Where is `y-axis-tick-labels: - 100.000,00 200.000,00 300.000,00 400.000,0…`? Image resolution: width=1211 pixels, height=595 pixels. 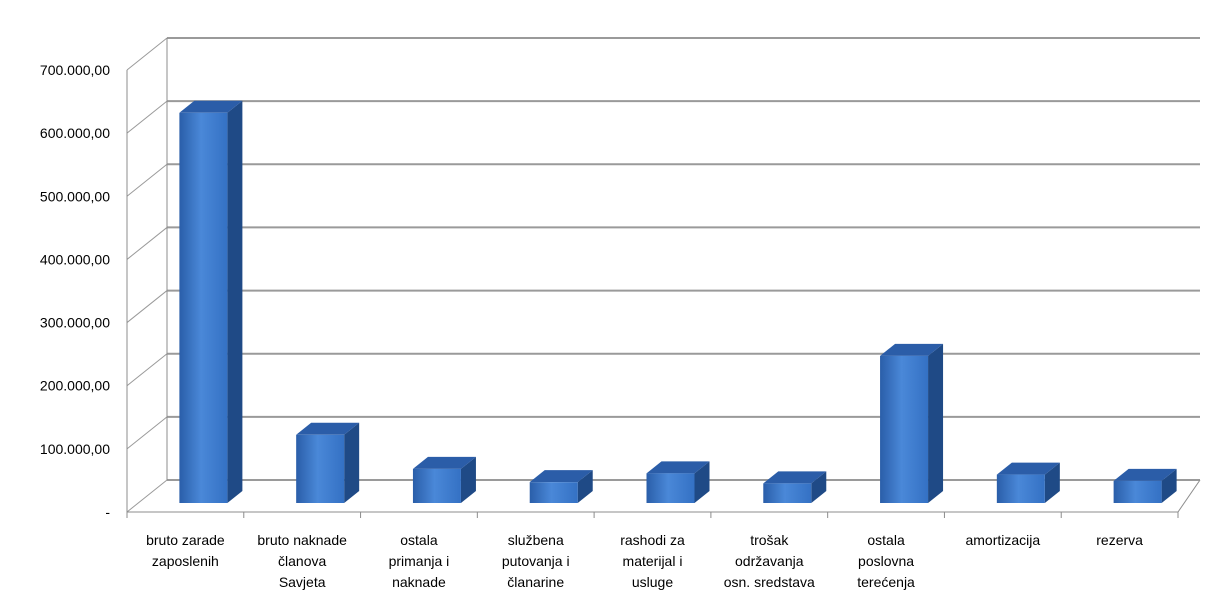
y-axis-tick-labels: - 100.000,00 200.000,00 300.000,00 400.000,0… is located at coordinates (75, 291).